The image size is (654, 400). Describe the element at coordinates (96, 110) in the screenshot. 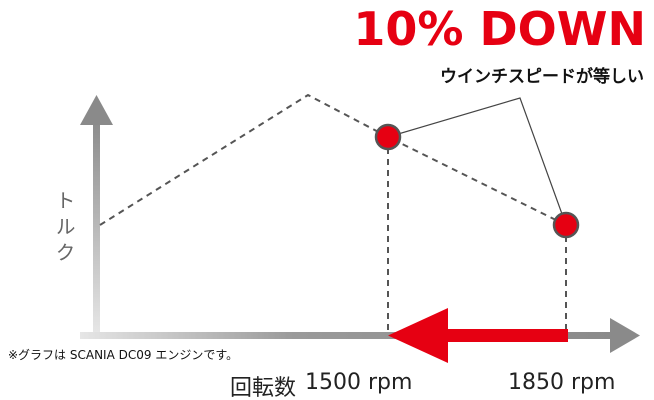

I see `y-axis-arrow` at that location.